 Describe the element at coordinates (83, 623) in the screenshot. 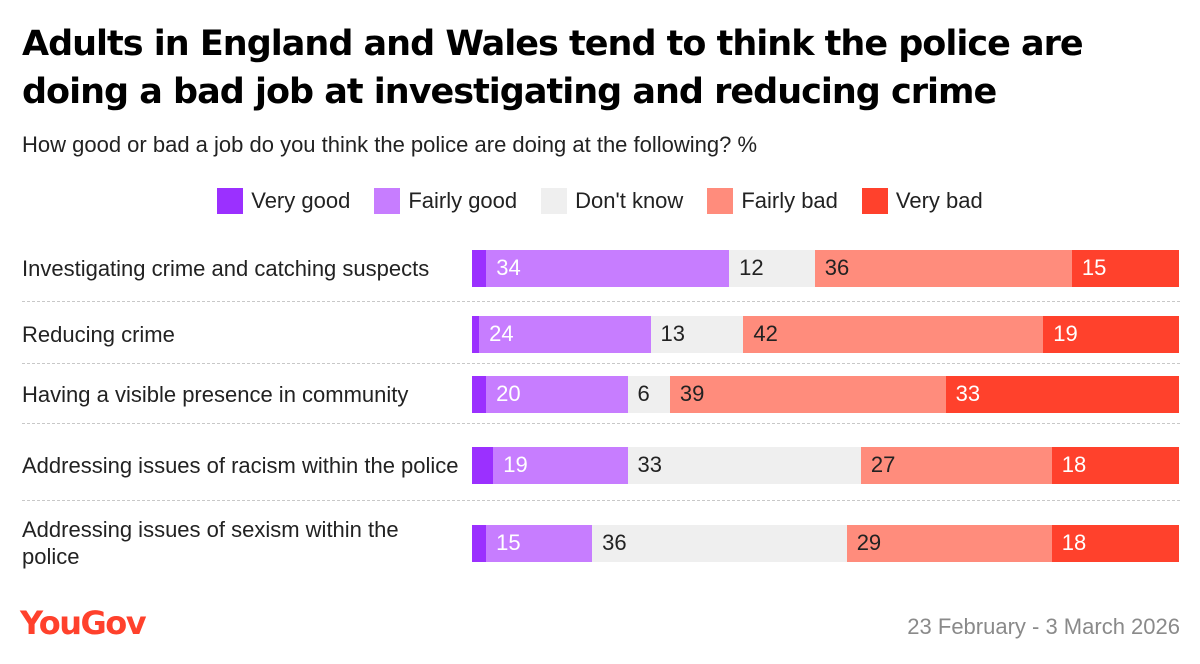

I see `yougov-logo: YouGov` at that location.